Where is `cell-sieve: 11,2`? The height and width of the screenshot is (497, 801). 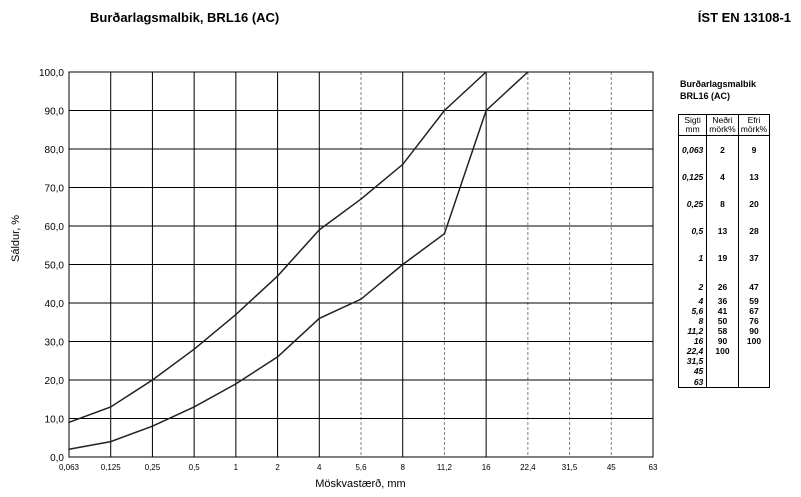
cell-sieve: 11,2 is located at coordinates (692, 330).